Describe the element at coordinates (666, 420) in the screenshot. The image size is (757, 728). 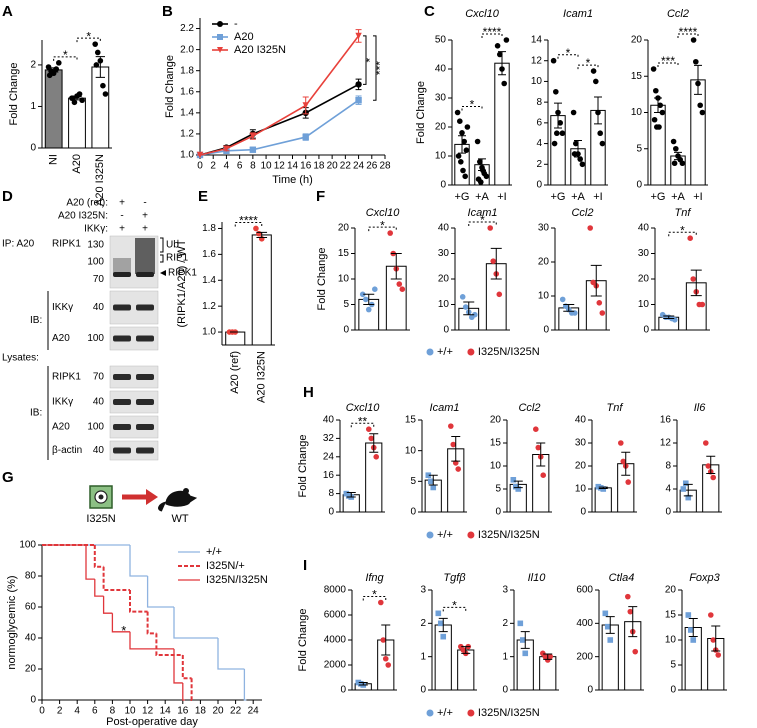
I see `y-tick-label: 16` at that location.